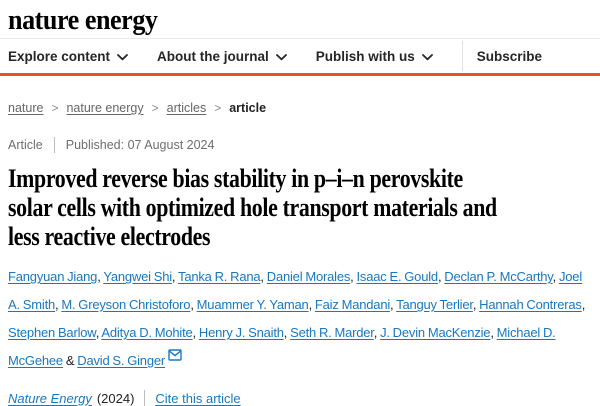 Image resolution: width=600 pixels, height=406 pixels. What do you see at coordinates (145, 398) in the screenshot?
I see `cite-divider` at bounding box center [145, 398].